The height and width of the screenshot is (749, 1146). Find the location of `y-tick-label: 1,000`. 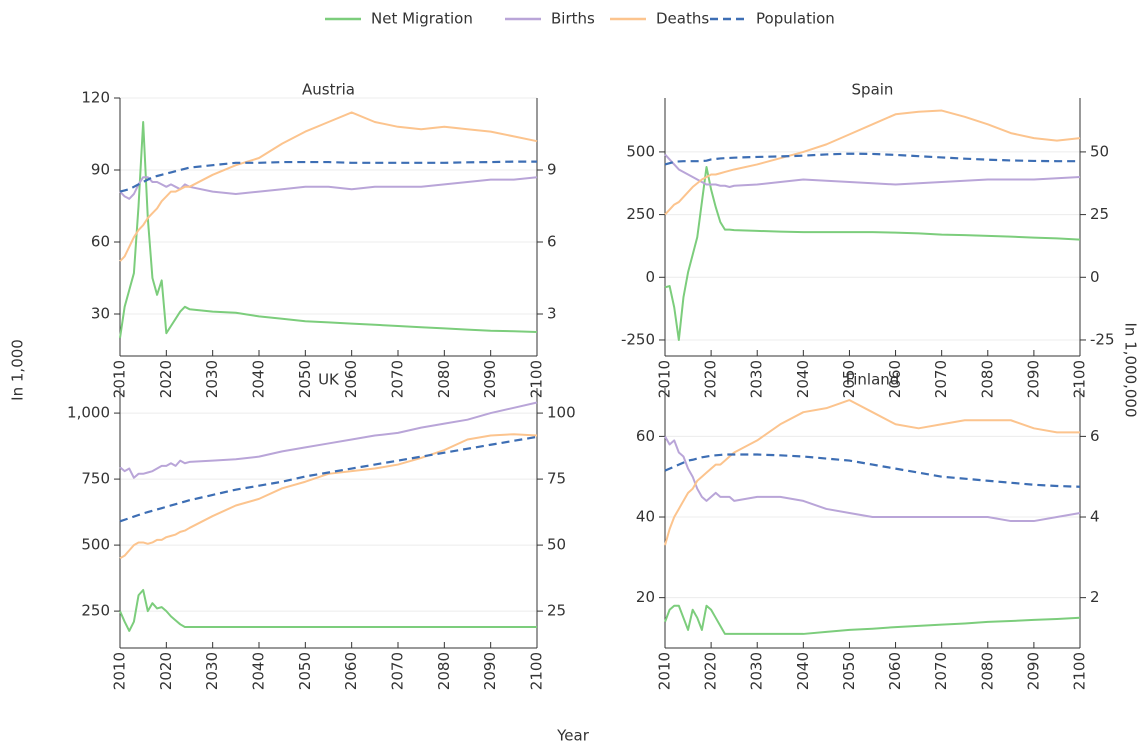

y-tick-label: 1,000 is located at coordinates (88, 413).